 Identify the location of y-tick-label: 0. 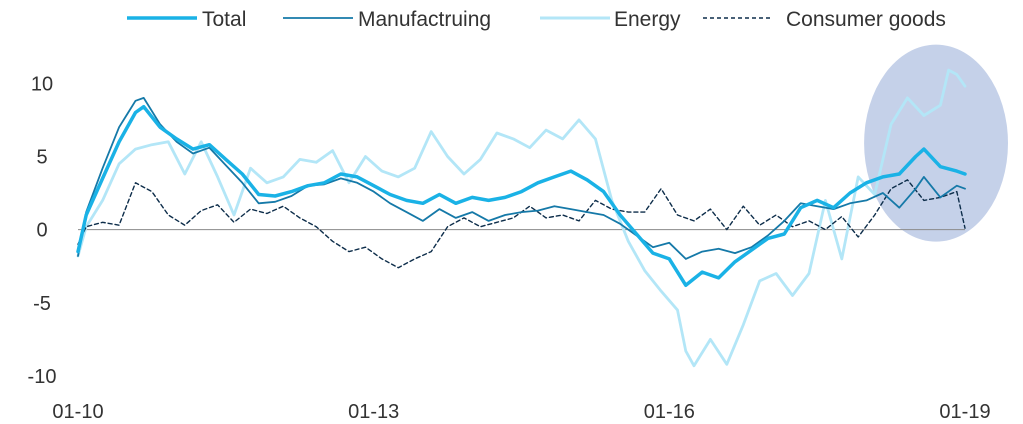
(41, 231).